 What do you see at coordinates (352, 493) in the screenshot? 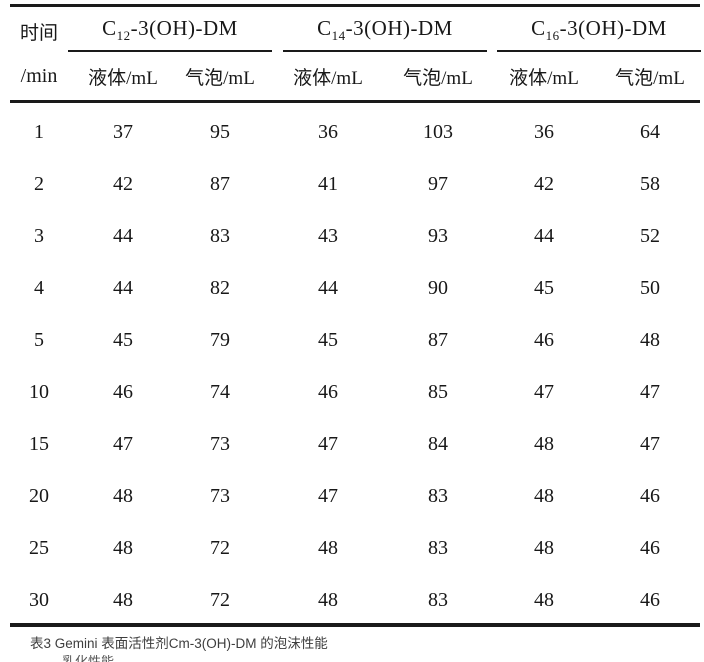
I see `table-row: 20 48 73 47 83 48 46` at bounding box center [352, 493].